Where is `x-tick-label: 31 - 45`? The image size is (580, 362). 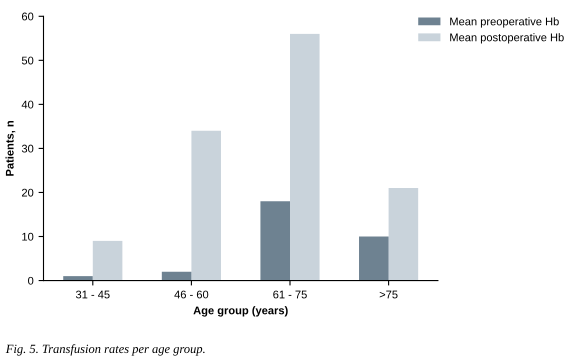 x-tick-label: 31 - 45 is located at coordinates (93, 294).